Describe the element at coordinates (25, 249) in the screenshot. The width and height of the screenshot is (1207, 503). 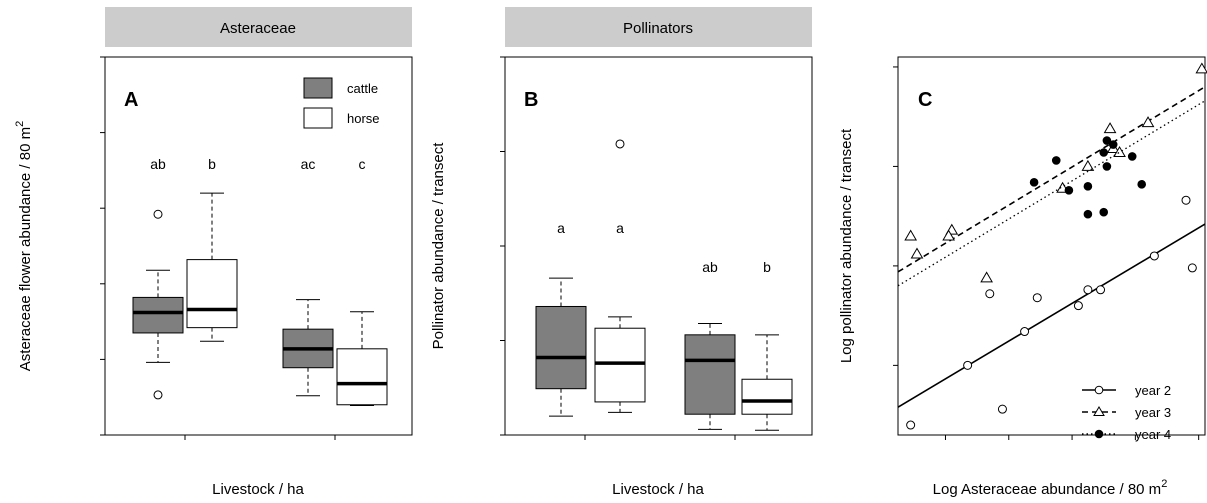
I see `y-axis-label-a-text: Asteraceae flower abundance / 80 m` at that location.